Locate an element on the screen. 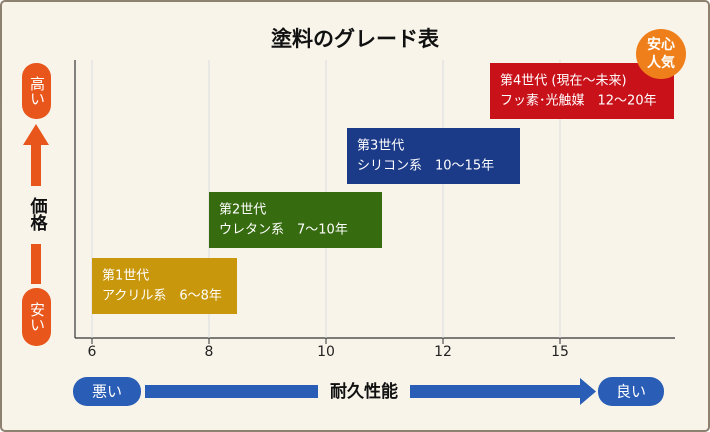 The width and height of the screenshot is (710, 432). low-pill is located at coordinates (36, 317).